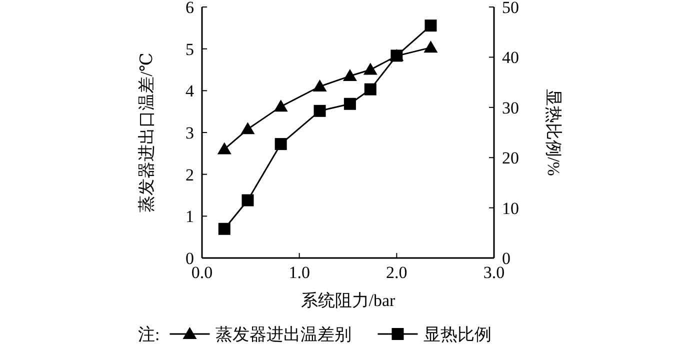 This screenshot has width=700, height=347. I want to click on y2-tick-label: 10, so click(510, 208).